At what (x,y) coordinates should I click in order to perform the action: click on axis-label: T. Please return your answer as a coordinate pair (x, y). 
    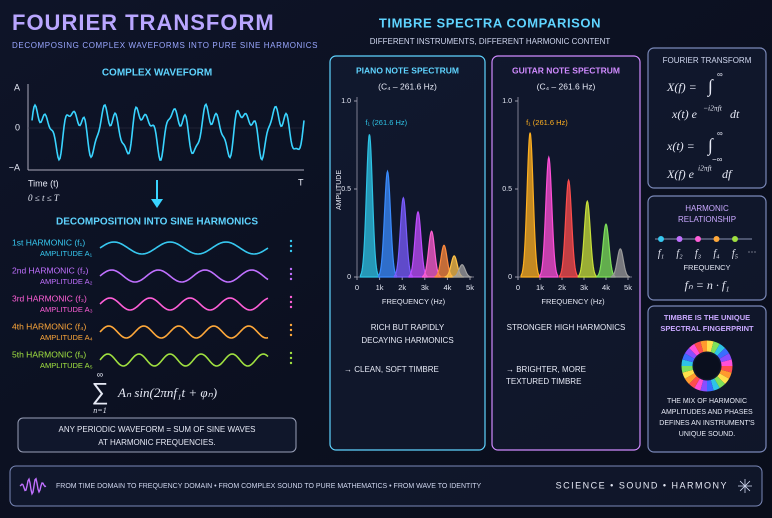
    Looking at the image, I should click on (301, 182).